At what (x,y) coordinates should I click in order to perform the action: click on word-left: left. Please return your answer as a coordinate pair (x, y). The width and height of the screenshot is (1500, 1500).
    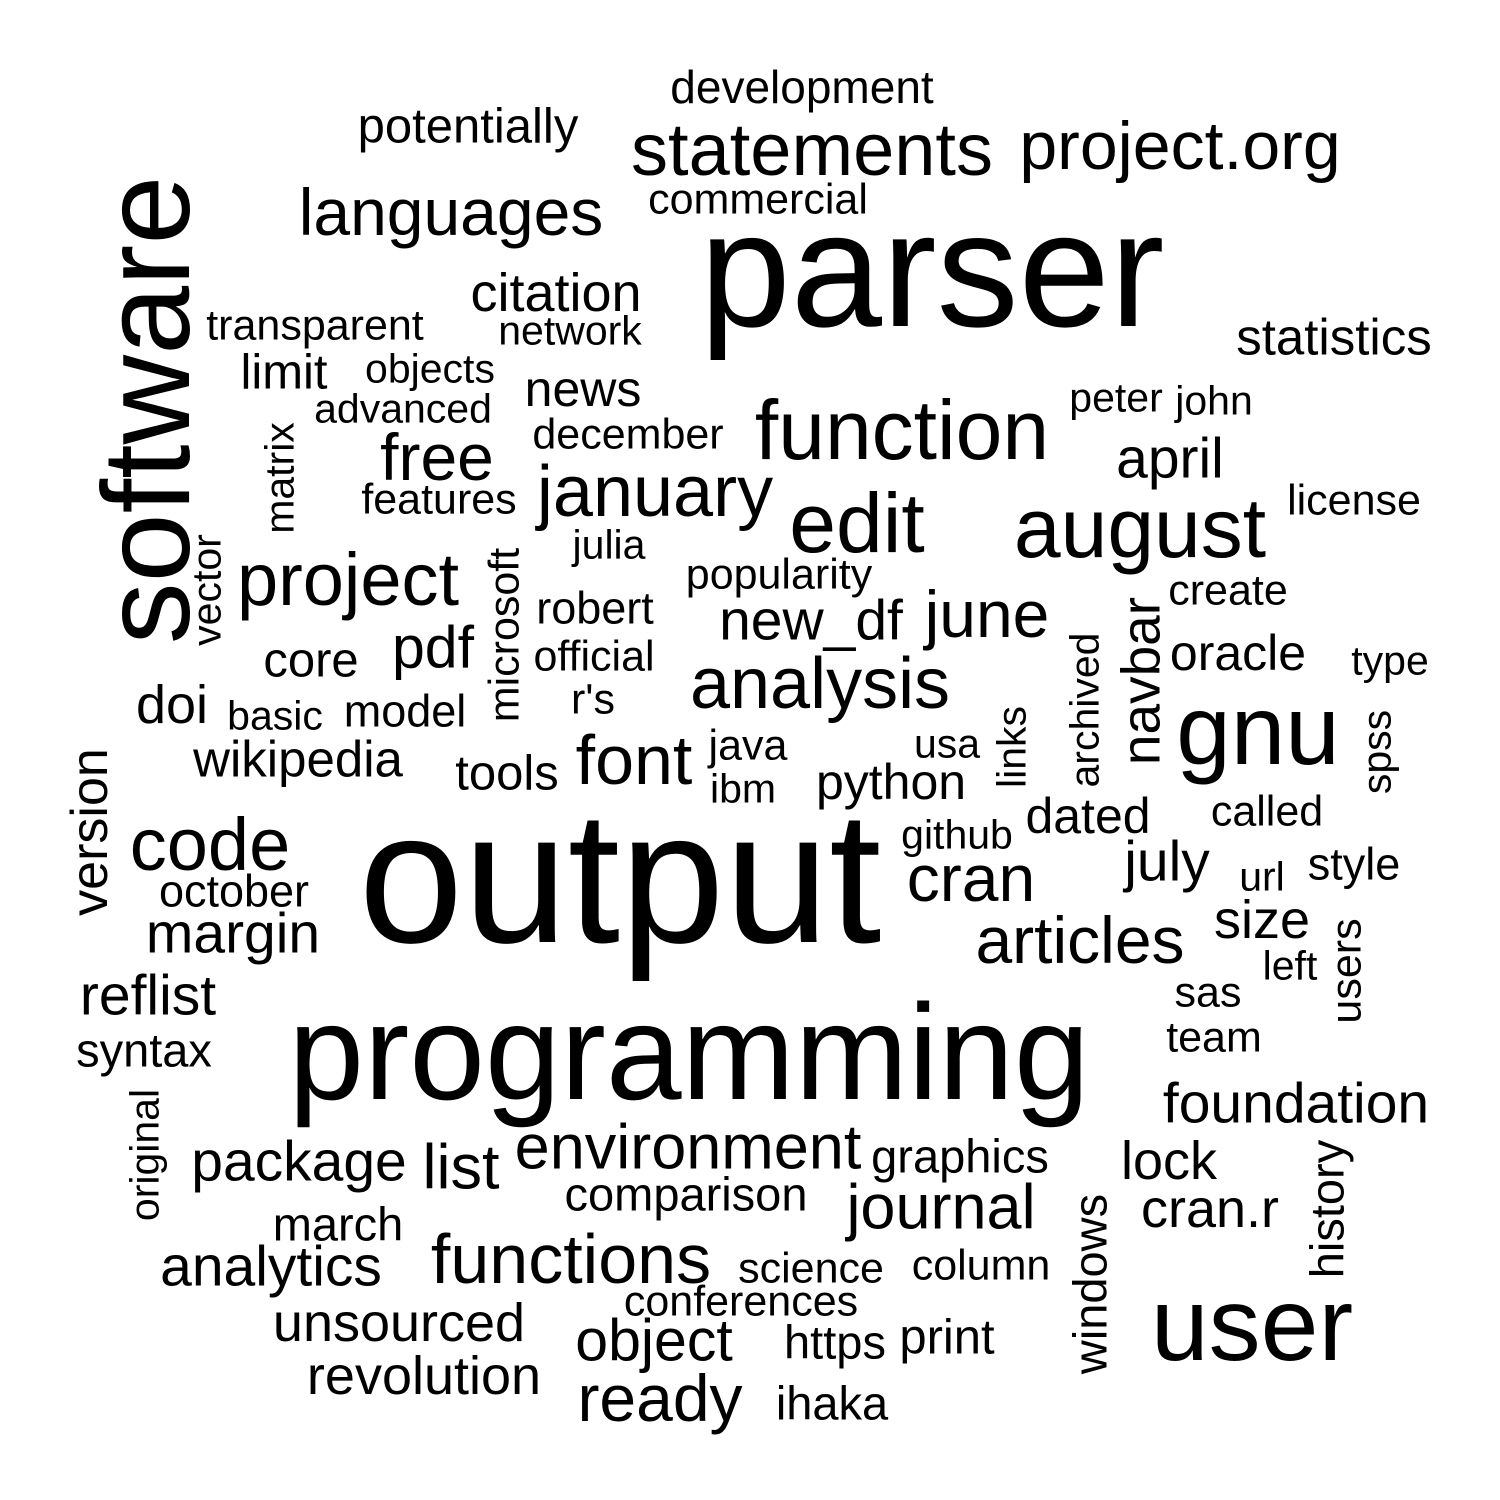
    Looking at the image, I should click on (1290, 965).